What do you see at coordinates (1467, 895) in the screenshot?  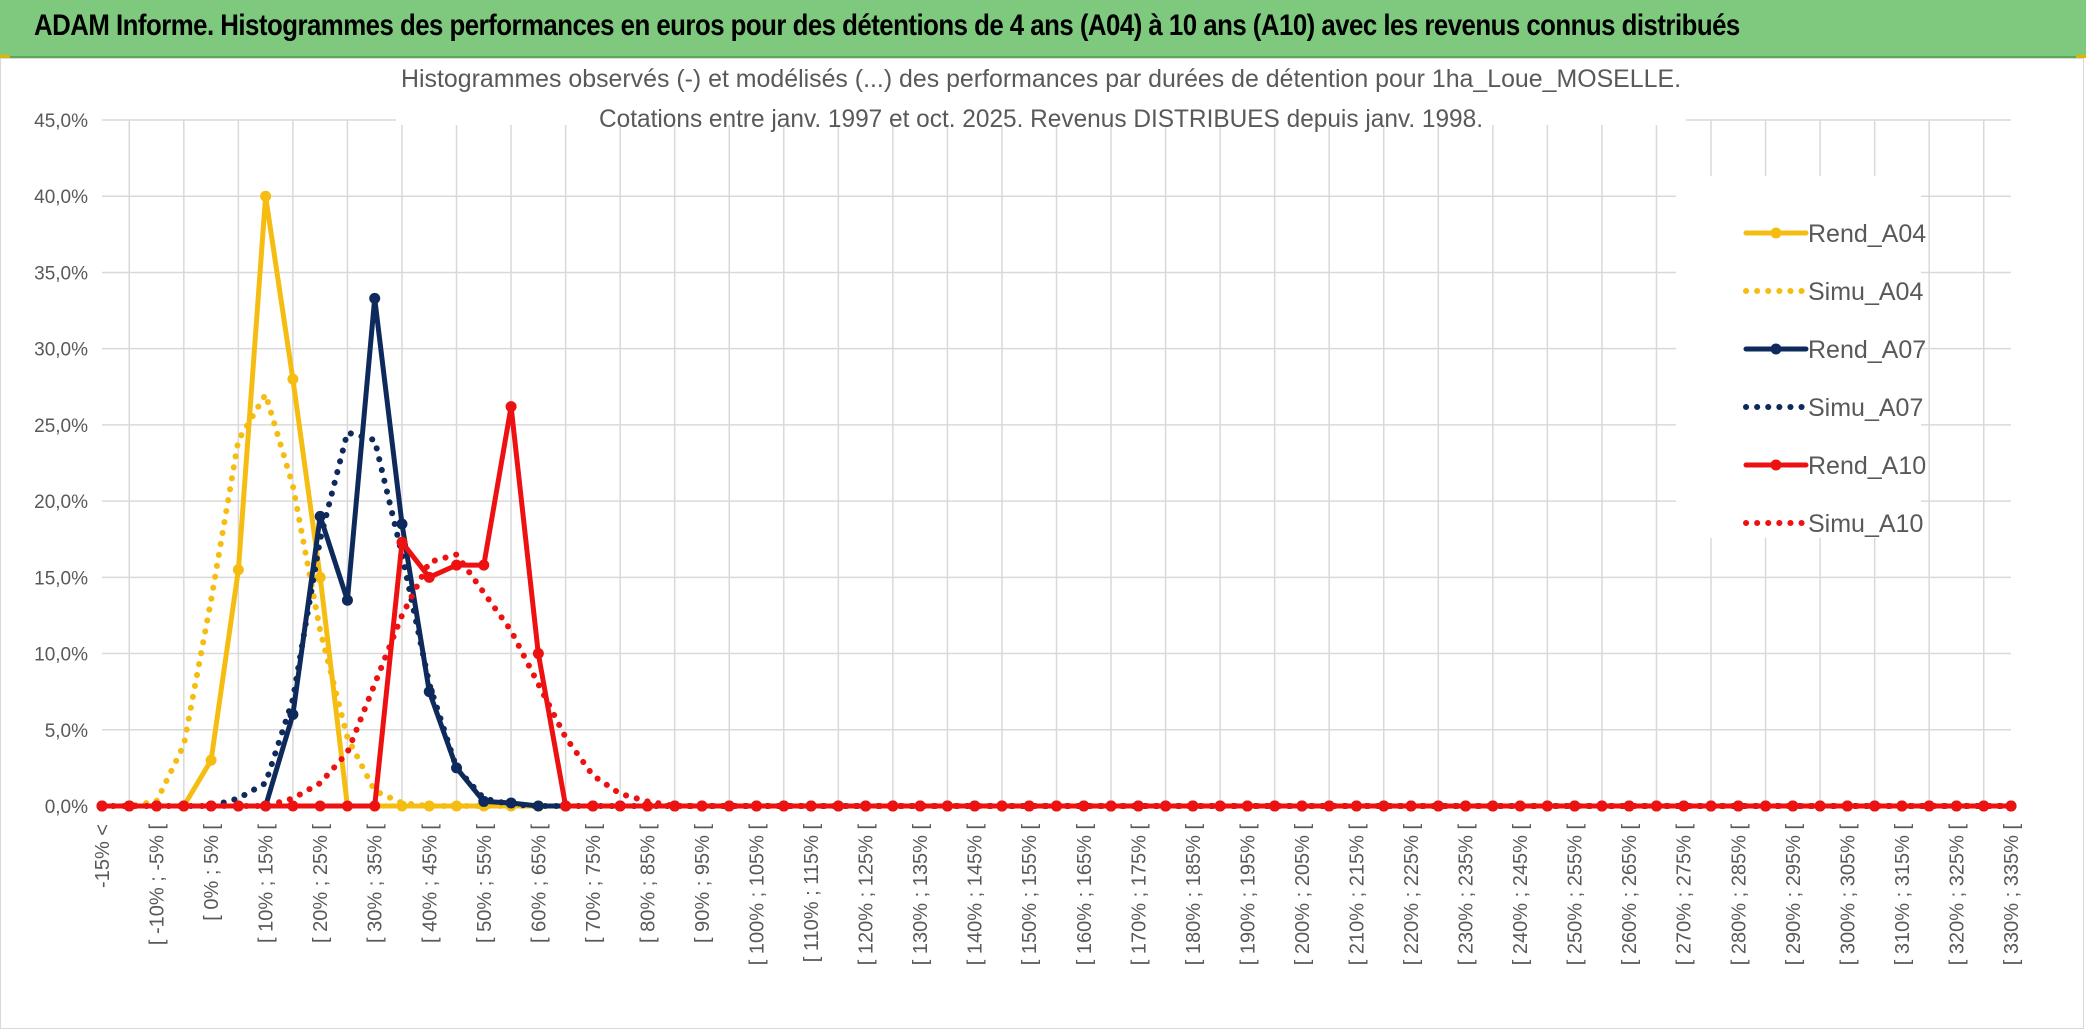 I see `x-tick-label: [ 230% ; 235% [` at bounding box center [1467, 895].